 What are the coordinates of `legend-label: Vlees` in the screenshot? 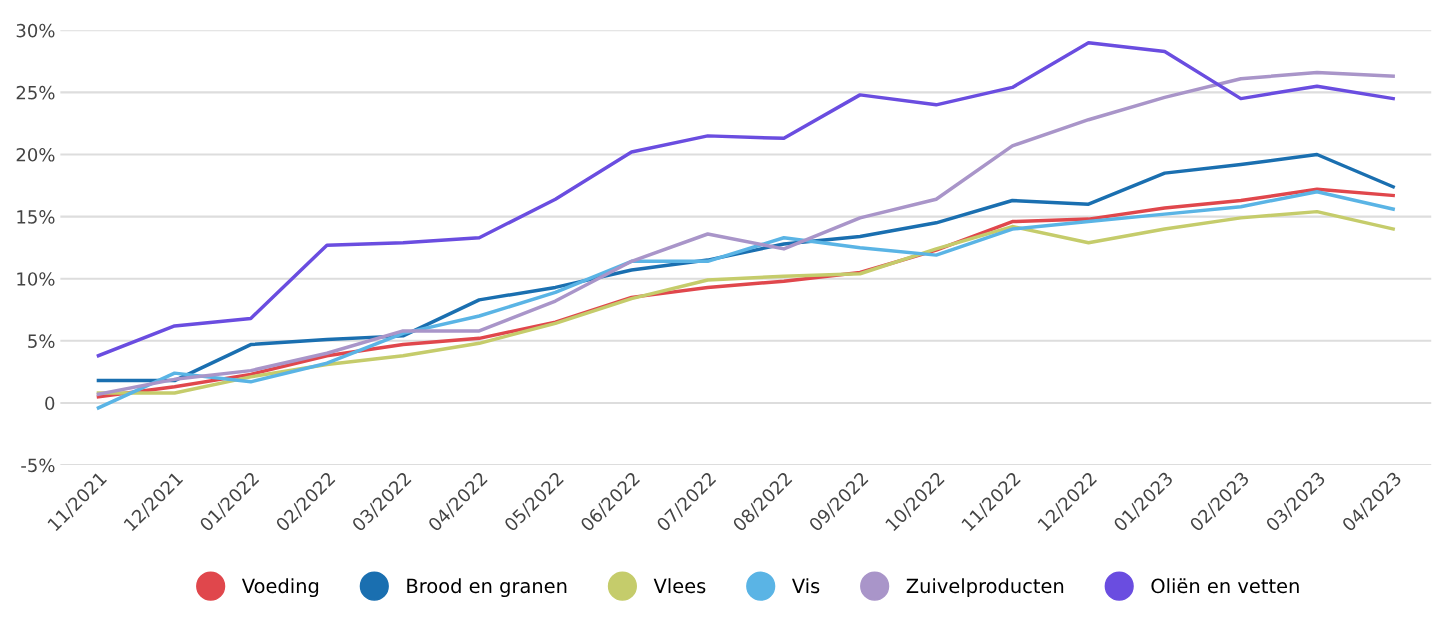 It's located at (679, 586).